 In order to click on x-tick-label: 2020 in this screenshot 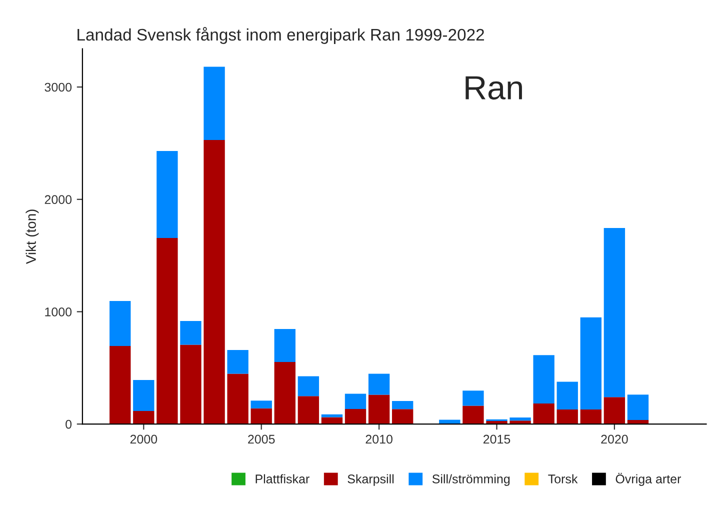, I will do `click(614, 439)`.